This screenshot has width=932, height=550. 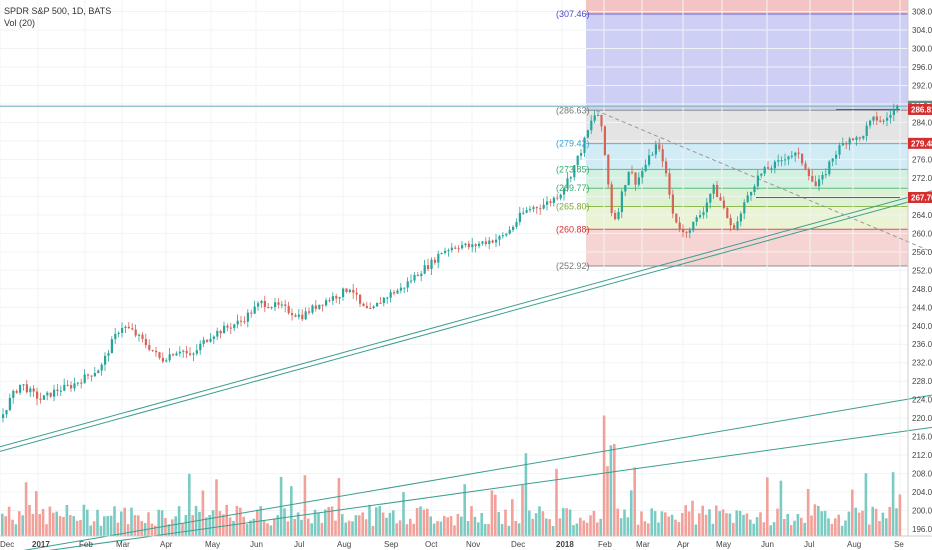 What do you see at coordinates (922, 12) in the screenshot?
I see `price-tick-label: 308.00` at bounding box center [922, 12].